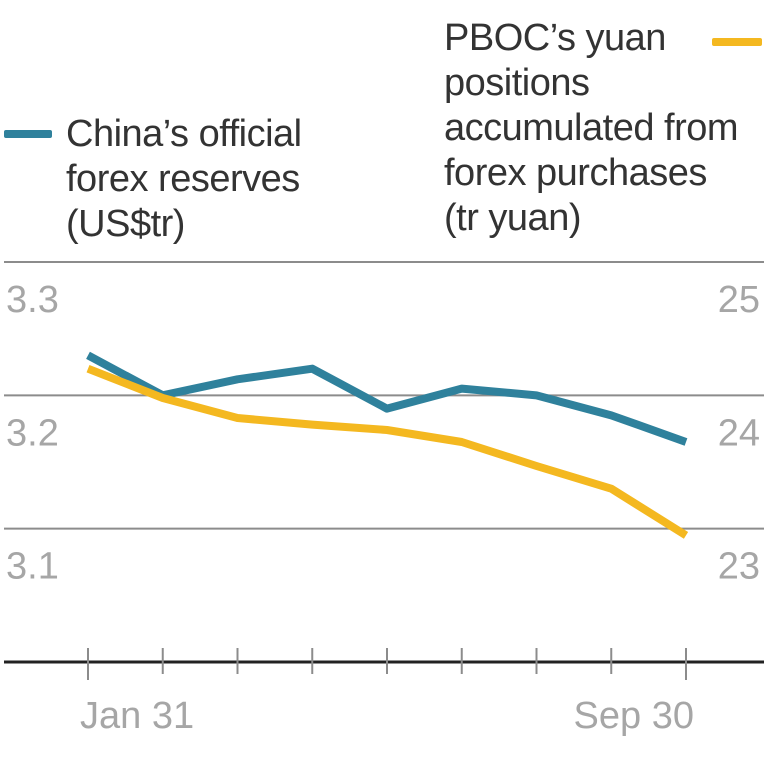 This screenshot has width=768, height=768. I want to click on y-left-tick-label: 3.3, so click(32, 300).